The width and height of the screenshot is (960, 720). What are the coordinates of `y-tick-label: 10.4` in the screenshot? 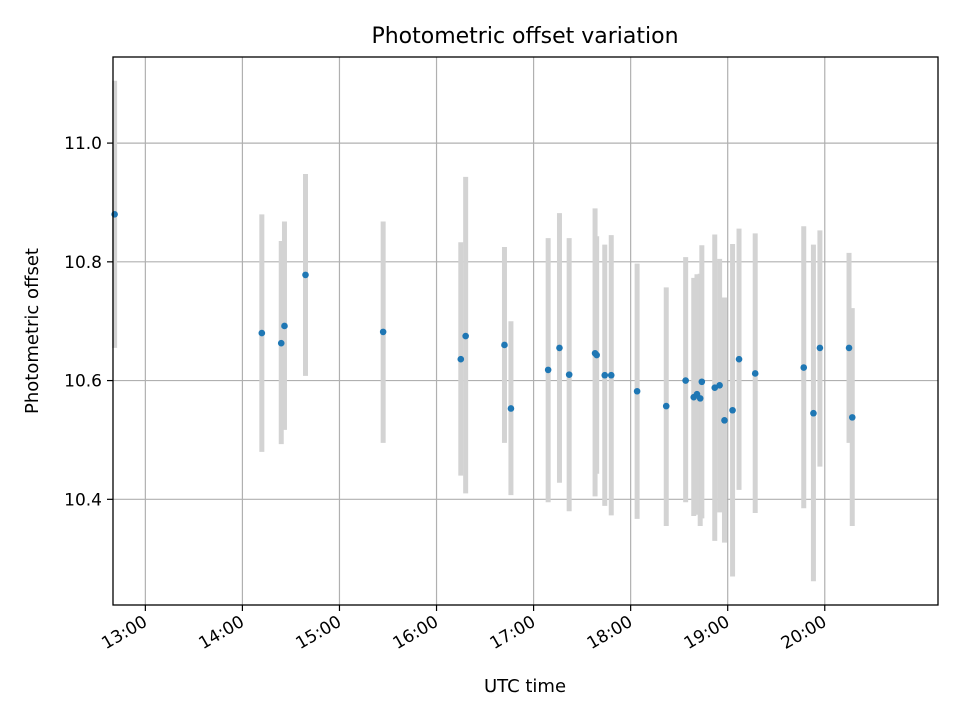 It's located at (83, 500).